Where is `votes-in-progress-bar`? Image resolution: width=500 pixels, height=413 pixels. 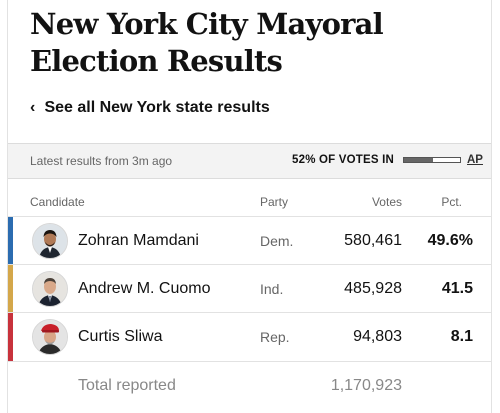 votes-in-progress-bar is located at coordinates (432, 160).